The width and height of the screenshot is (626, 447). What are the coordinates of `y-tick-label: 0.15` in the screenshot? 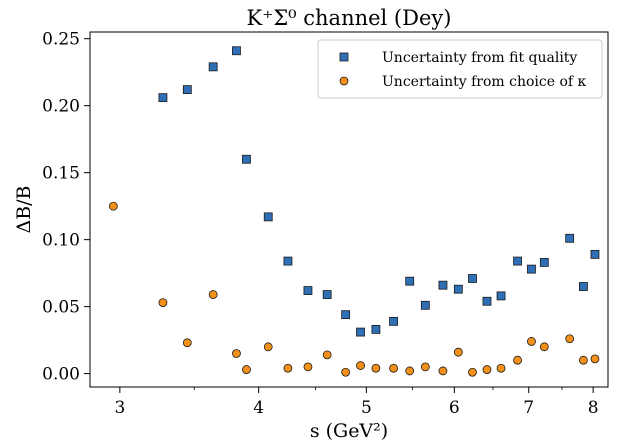 It's located at (61, 174).